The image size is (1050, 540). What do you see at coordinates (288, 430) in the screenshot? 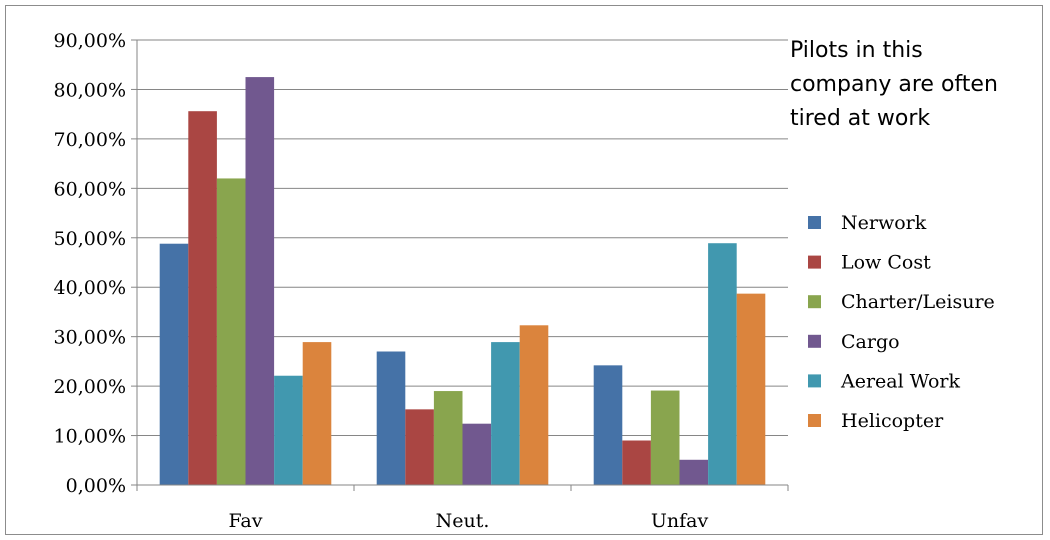
I see `bar-aereal-work-fav` at bounding box center [288, 430].